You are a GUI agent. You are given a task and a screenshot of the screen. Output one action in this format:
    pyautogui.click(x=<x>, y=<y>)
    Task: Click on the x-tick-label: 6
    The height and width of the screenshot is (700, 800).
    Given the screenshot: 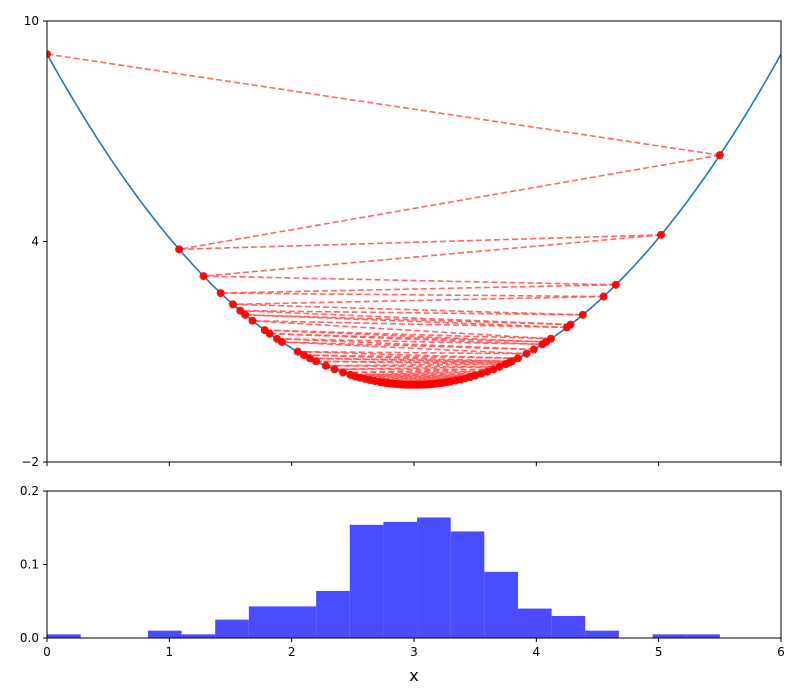 What is the action you would take?
    pyautogui.click(x=781, y=652)
    